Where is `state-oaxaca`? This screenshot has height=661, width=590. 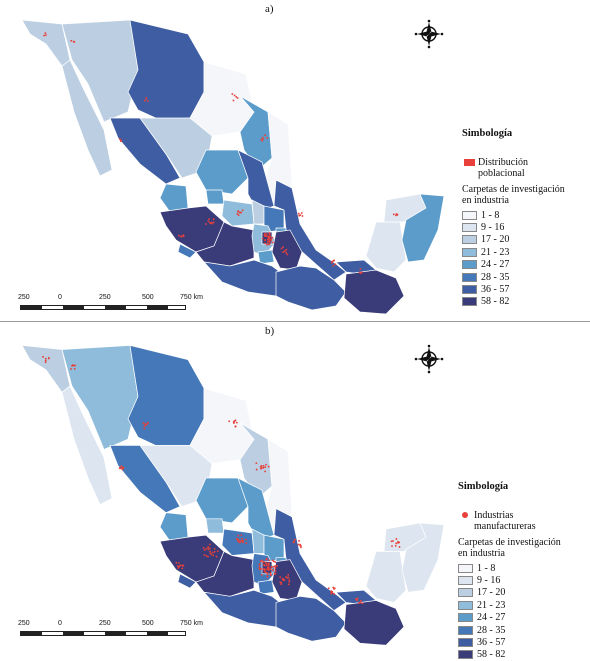
state-oaxaca is located at coordinates (311, 288).